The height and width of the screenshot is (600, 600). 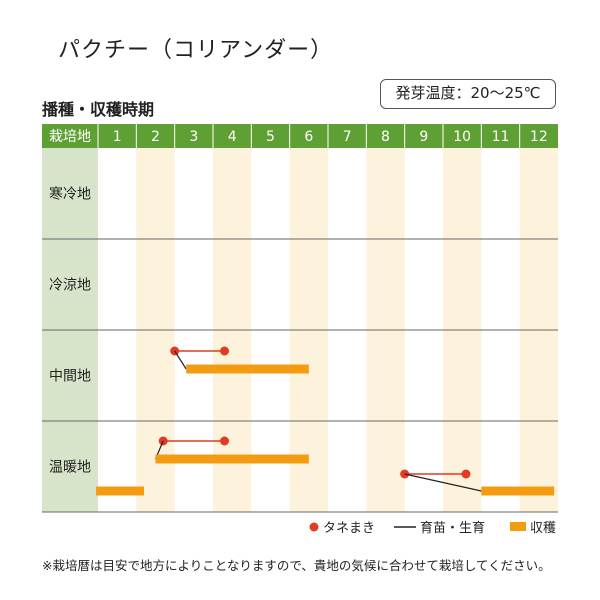 I want to click on month-label-8: 8, so click(x=385, y=137).